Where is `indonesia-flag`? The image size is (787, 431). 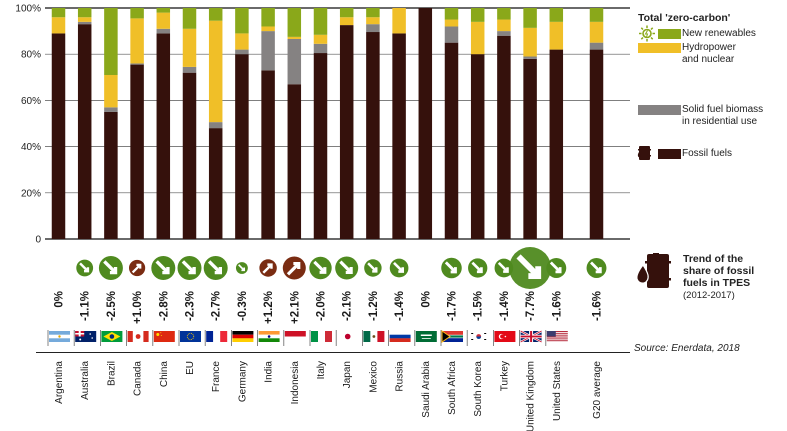 indonesia-flag is located at coordinates (294, 338).